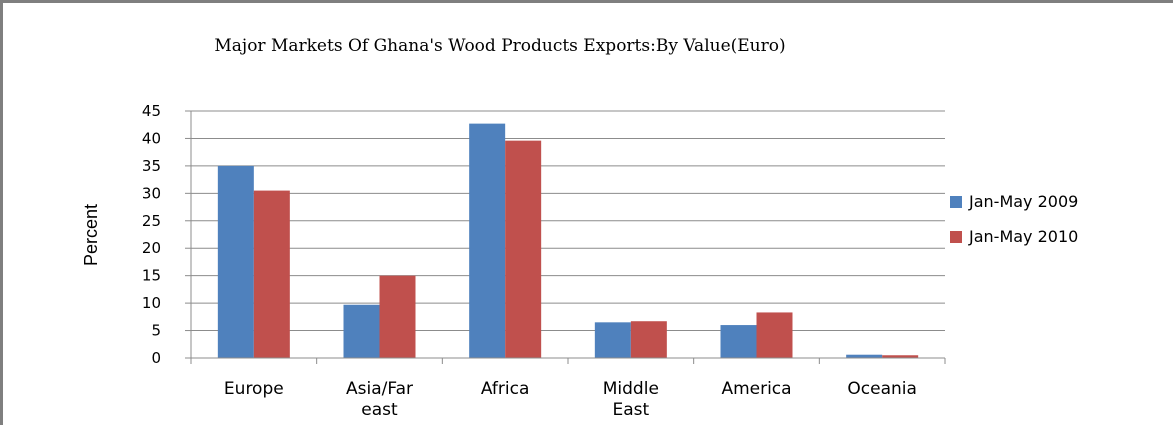 The image size is (1173, 428). What do you see at coordinates (156, 331) in the screenshot?
I see `y-tick-label: 5` at bounding box center [156, 331].